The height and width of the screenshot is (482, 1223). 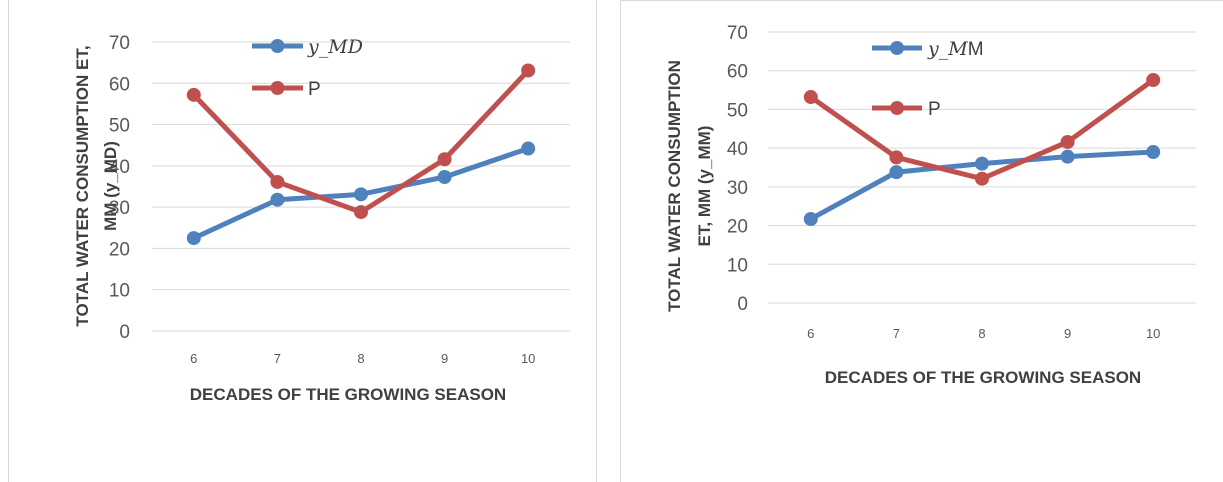 What do you see at coordinates (596, 241) in the screenshot?
I see `panel-border-right` at bounding box center [596, 241].